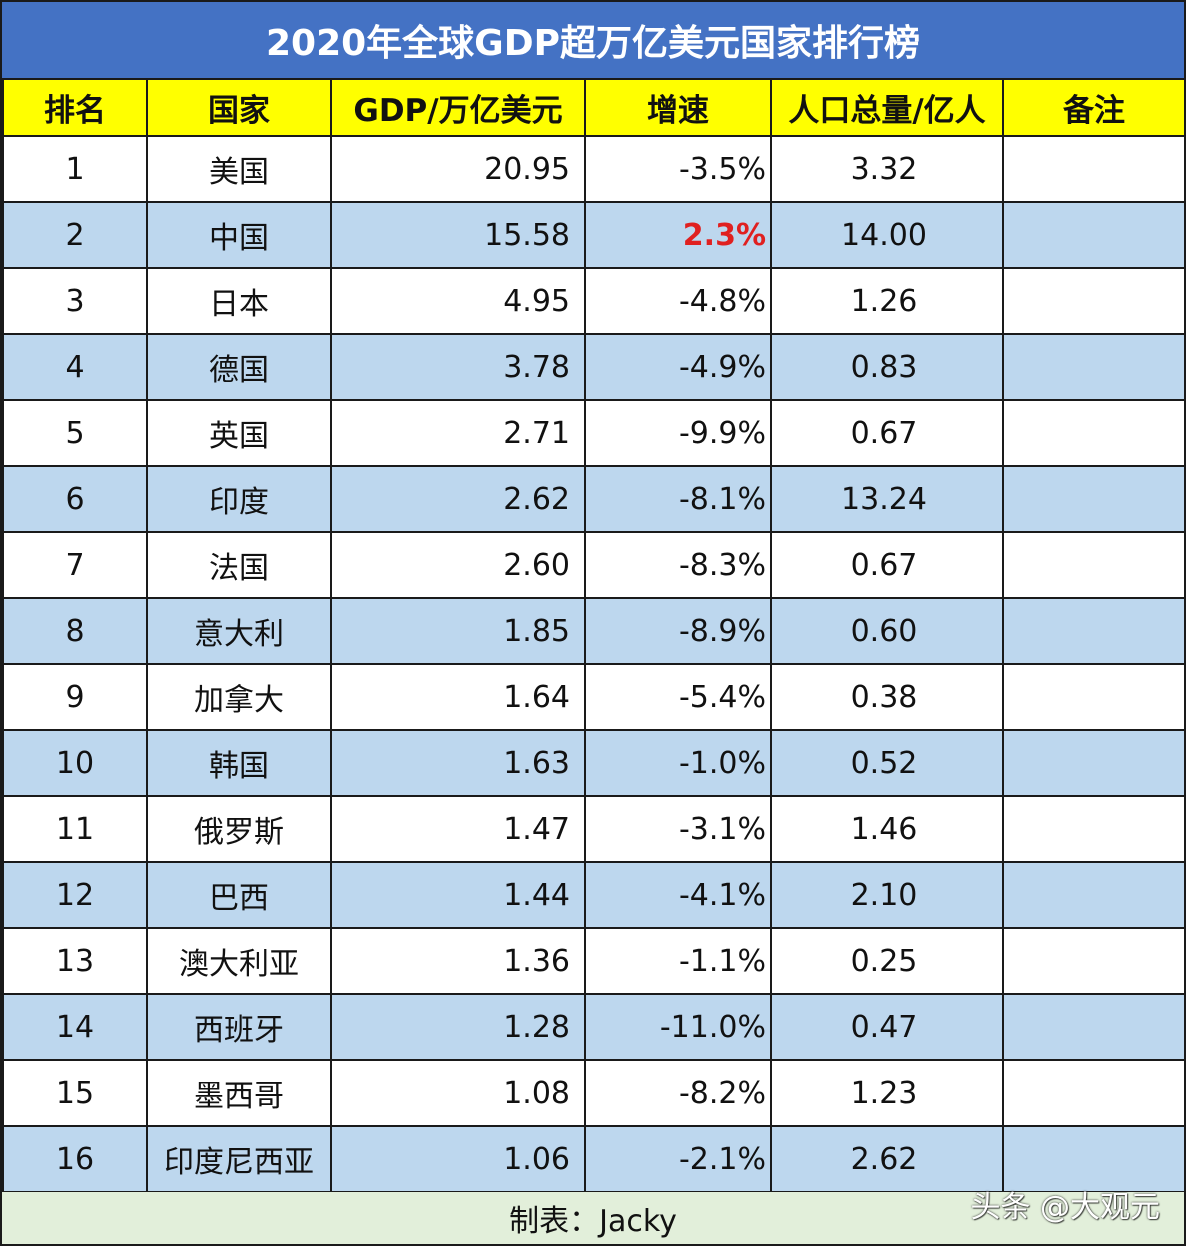 Image resolution: width=1186 pixels, height=1246 pixels. I want to click on cell-gdp: 2.62, so click(458, 499).